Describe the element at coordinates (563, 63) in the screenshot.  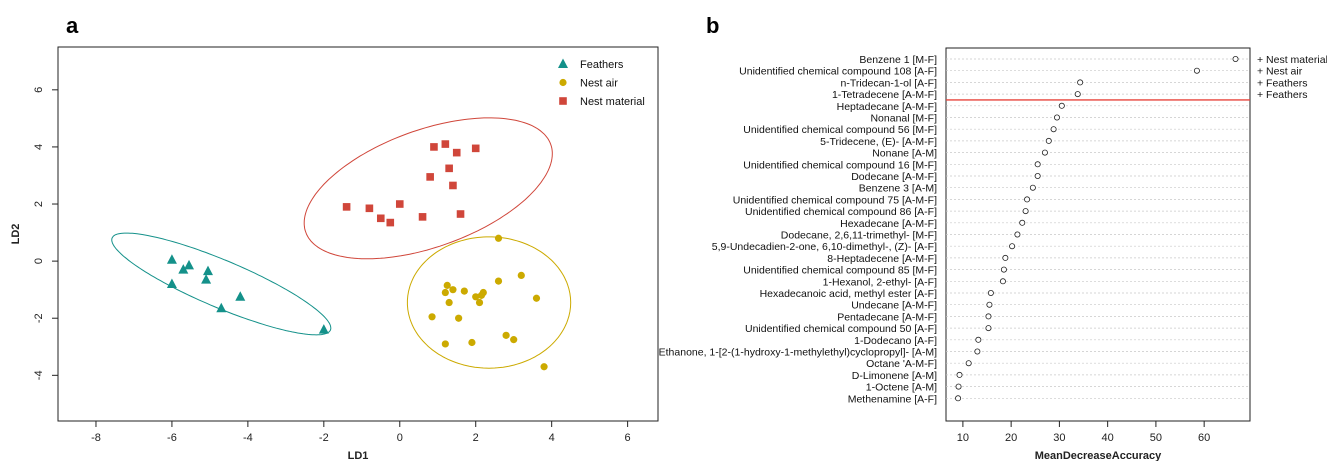
I see `legend-marker-triangle` at that location.